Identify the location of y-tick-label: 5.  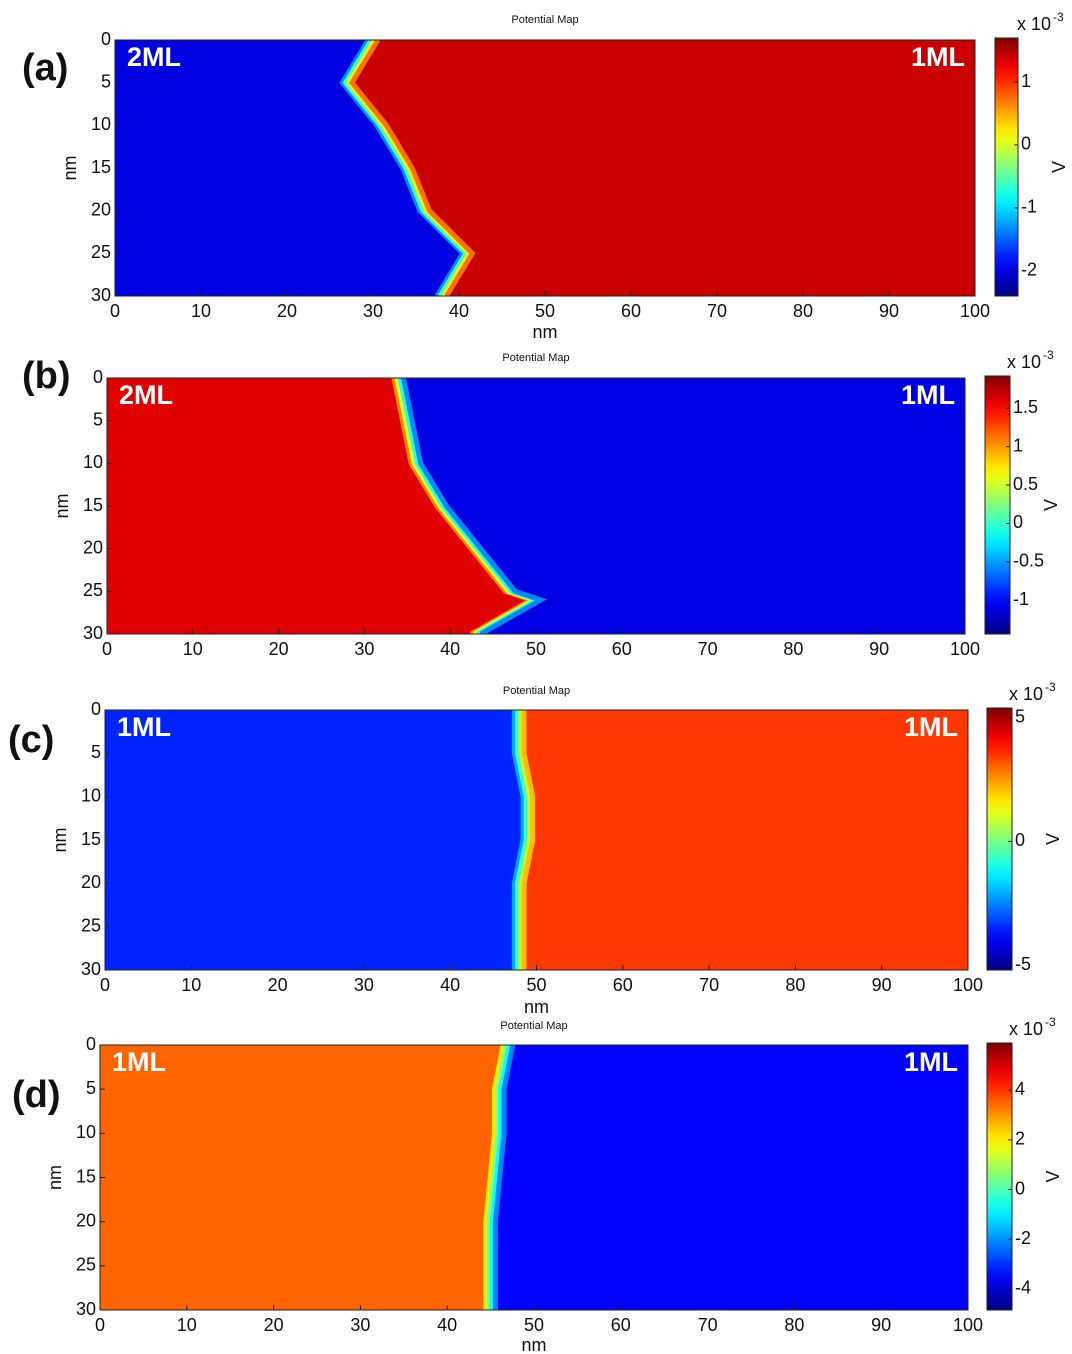
(106, 81).